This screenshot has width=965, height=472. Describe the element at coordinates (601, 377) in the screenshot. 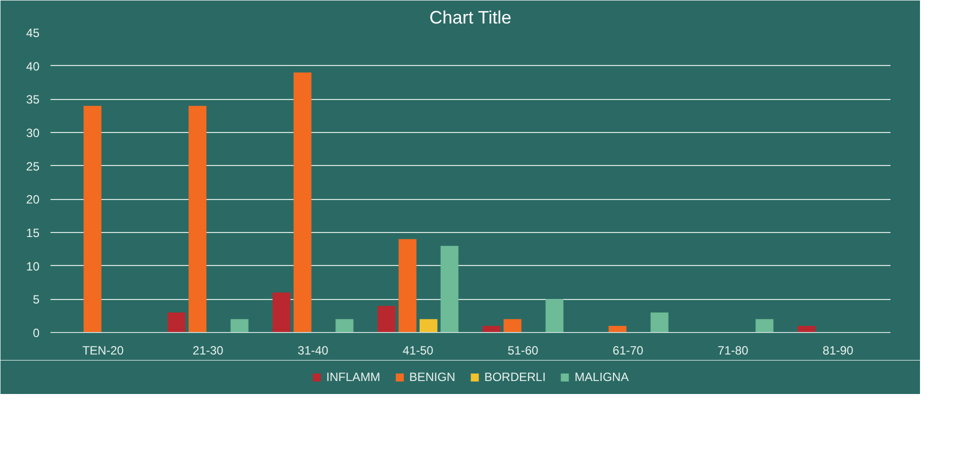

I see `legend-label: MALIGNA` at that location.